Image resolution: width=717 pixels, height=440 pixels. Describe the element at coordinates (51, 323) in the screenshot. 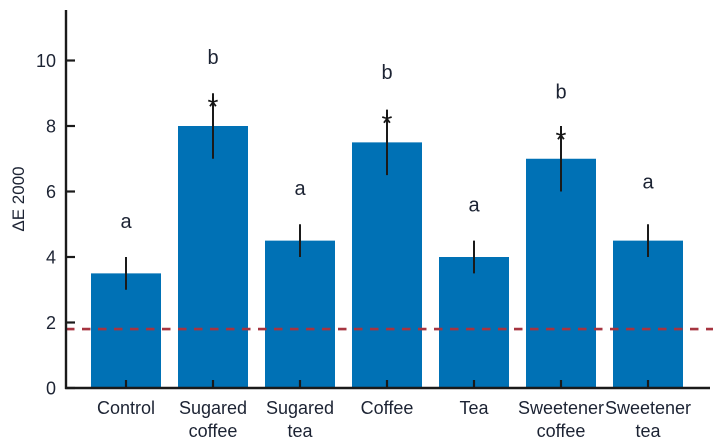

I see `y-tick-label: 2` at that location.